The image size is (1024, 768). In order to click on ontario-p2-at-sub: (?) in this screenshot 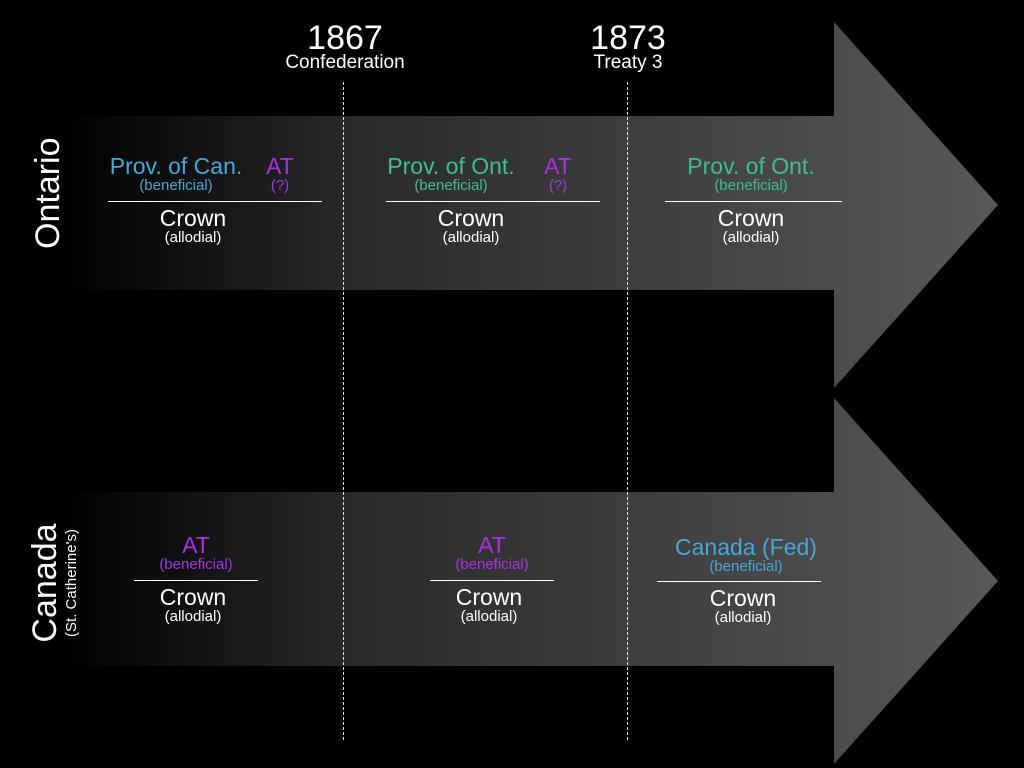, I will do `click(558, 185)`.